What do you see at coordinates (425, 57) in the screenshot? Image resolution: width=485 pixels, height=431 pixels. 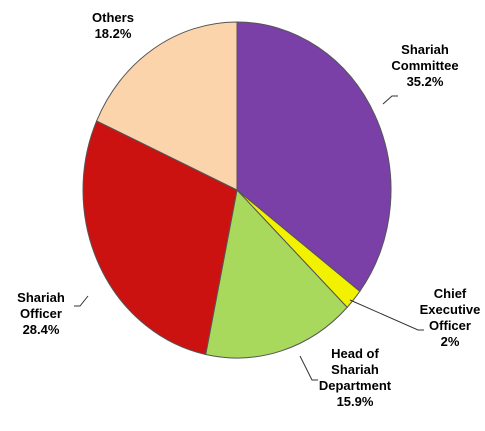 I see `slice-name: Shariah Committee` at bounding box center [425, 57].